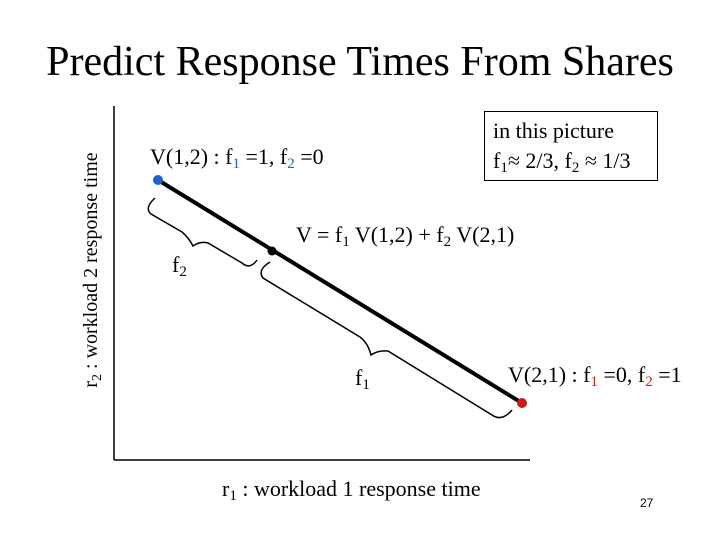  What do you see at coordinates (647, 503) in the screenshot?
I see `page-number: 27` at bounding box center [647, 503].